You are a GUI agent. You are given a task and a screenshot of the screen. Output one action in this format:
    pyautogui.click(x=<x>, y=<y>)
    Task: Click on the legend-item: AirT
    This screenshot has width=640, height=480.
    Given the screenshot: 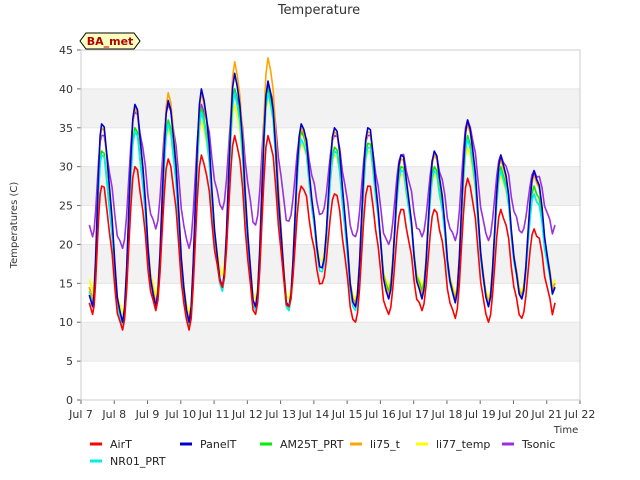 What is the action you would take?
    pyautogui.click(x=111, y=444)
    